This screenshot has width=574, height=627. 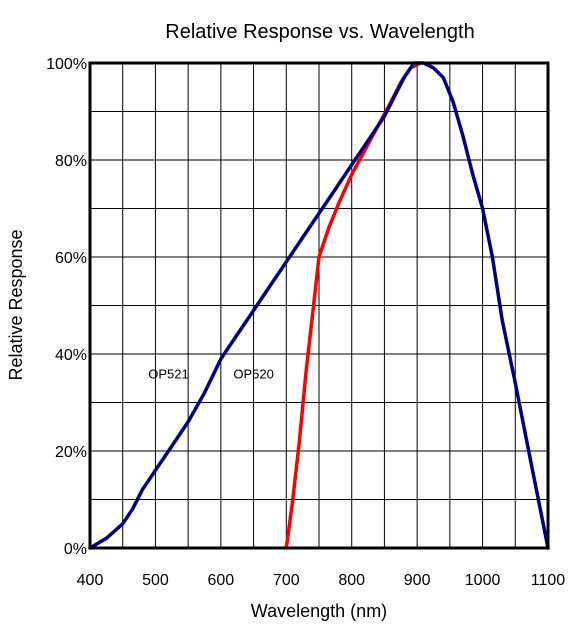 I want to click on y-tick-labels: 0% 20% 40% 60% 80% 100%, so click(x=66, y=307).